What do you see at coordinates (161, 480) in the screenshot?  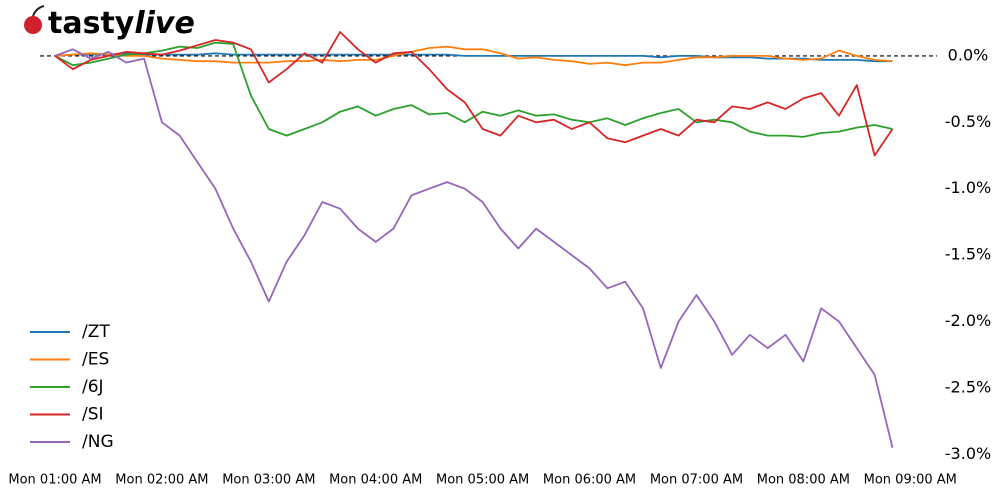 I see `x-tick-label: Mon 02:00 AM` at bounding box center [161, 480].